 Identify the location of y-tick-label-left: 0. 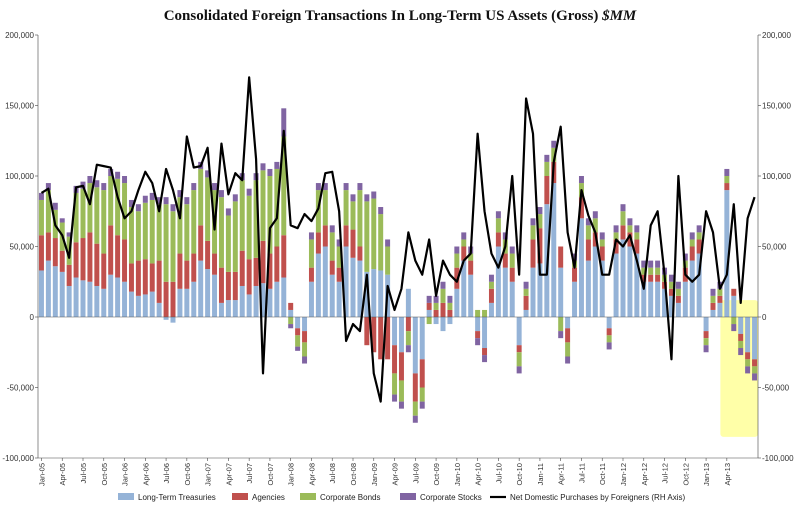
(32, 317).